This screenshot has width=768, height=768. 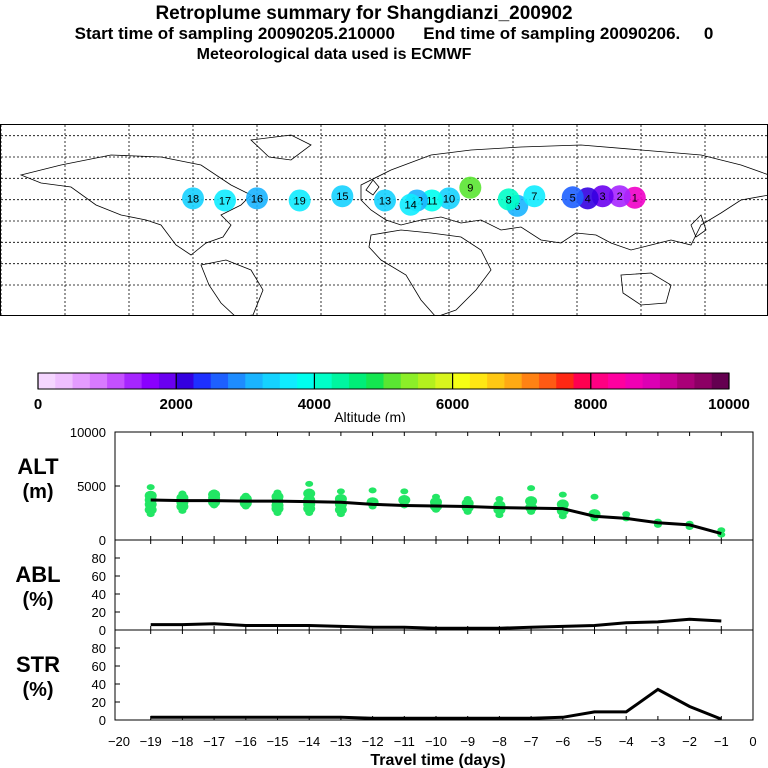 What do you see at coordinates (499, 741) in the screenshot?
I see `x-tick-label: −8` at bounding box center [499, 741].